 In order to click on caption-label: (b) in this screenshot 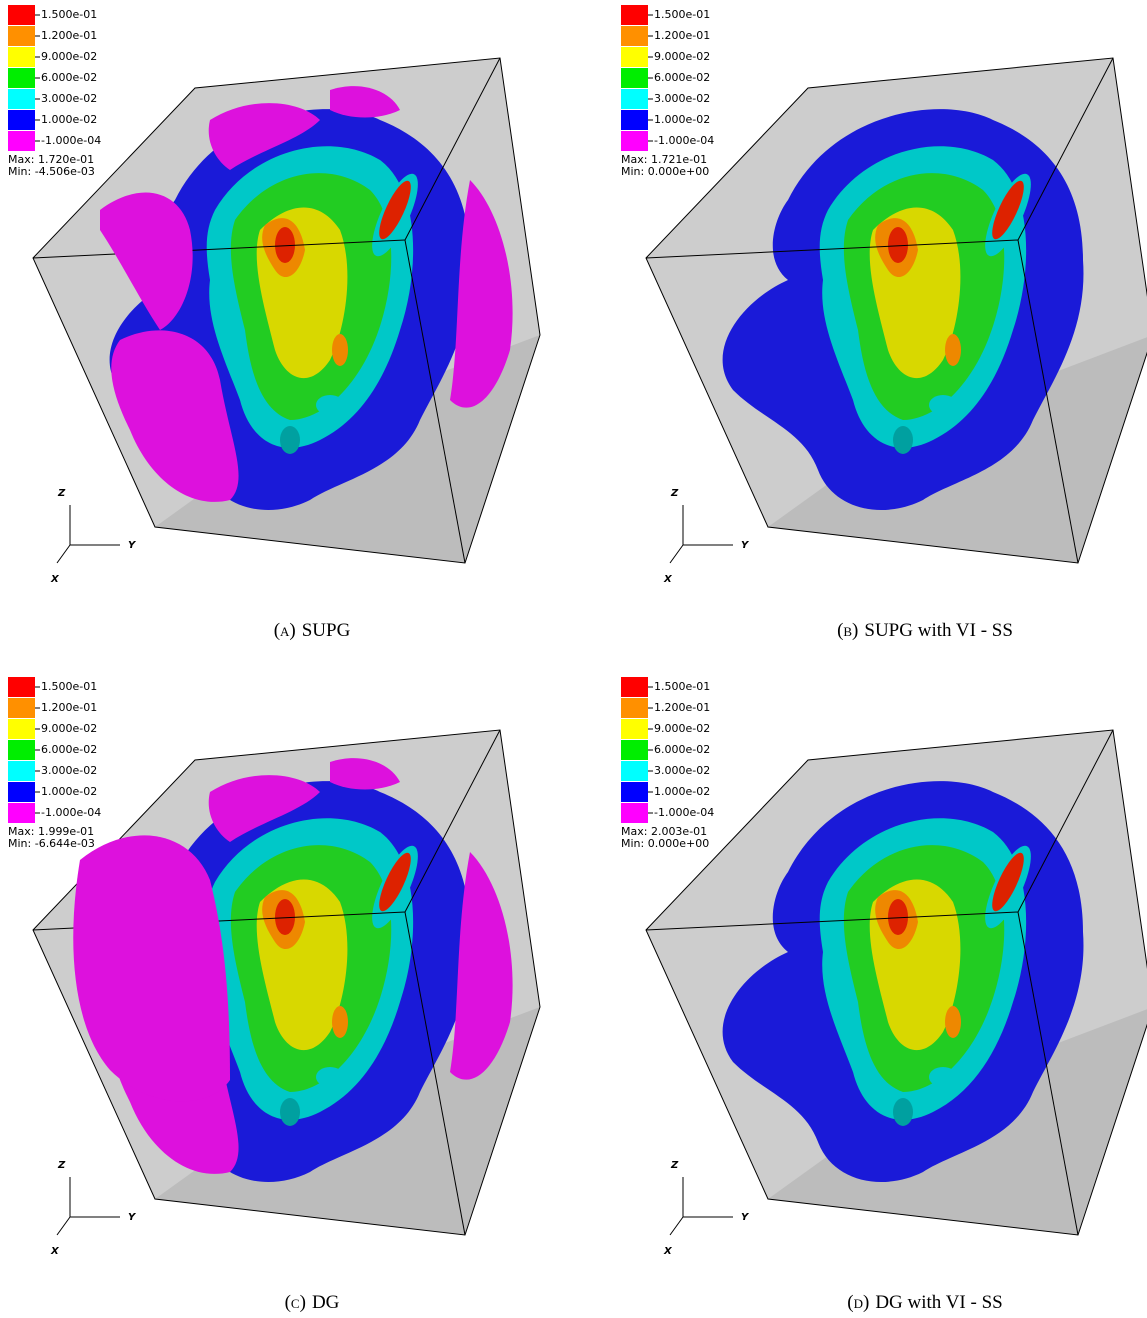, I will do `click(847, 630)`.